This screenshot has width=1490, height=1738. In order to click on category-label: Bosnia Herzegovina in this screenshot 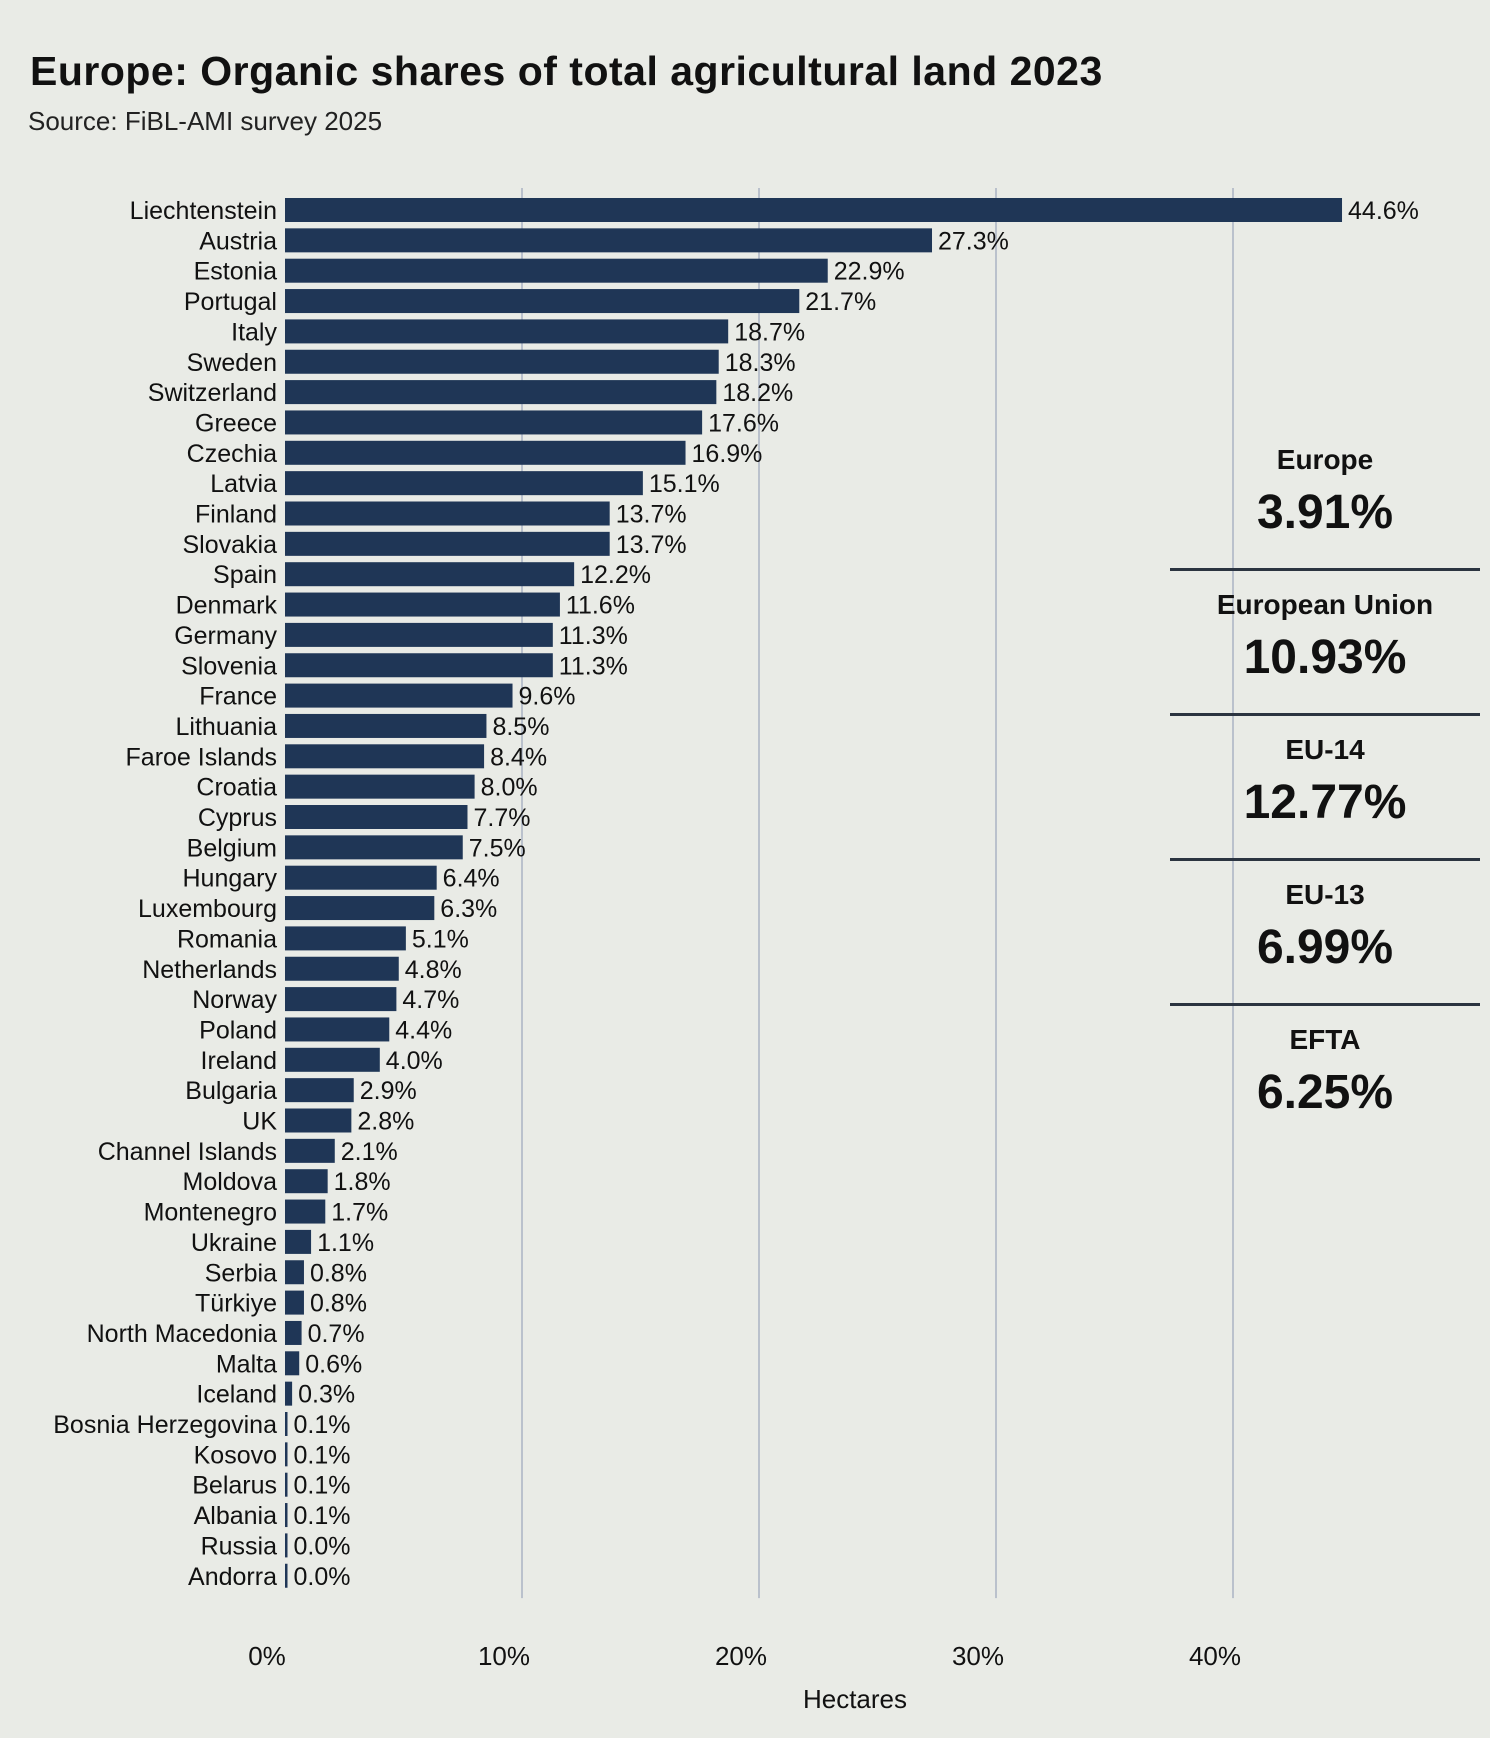, I will do `click(165, 1425)`.